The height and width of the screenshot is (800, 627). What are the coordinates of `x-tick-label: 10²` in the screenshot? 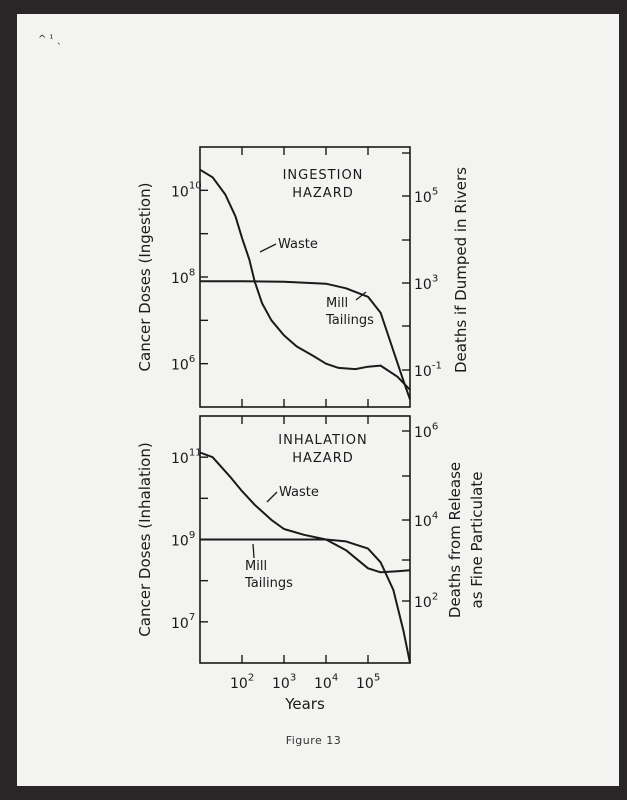 It's located at (242, 682).